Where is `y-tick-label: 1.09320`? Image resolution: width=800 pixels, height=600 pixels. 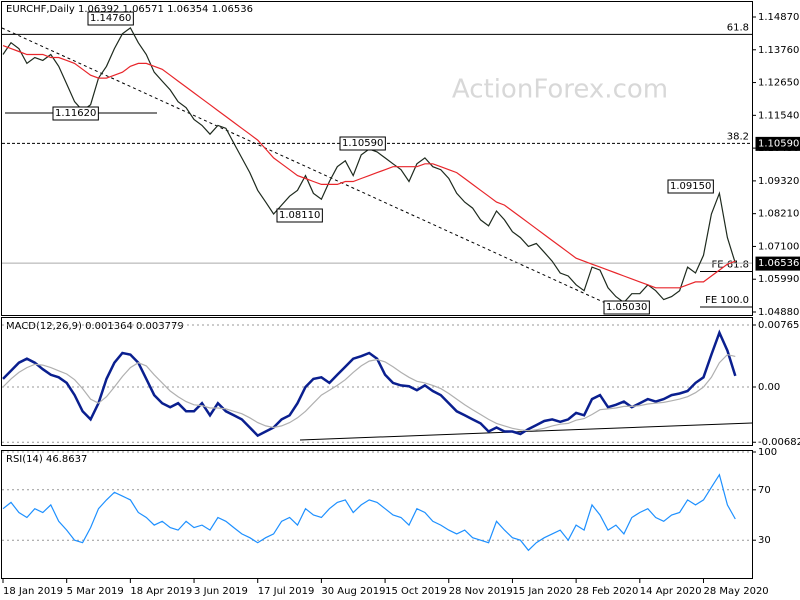
y-tick-label: 1.09320 is located at coordinates (778, 181).